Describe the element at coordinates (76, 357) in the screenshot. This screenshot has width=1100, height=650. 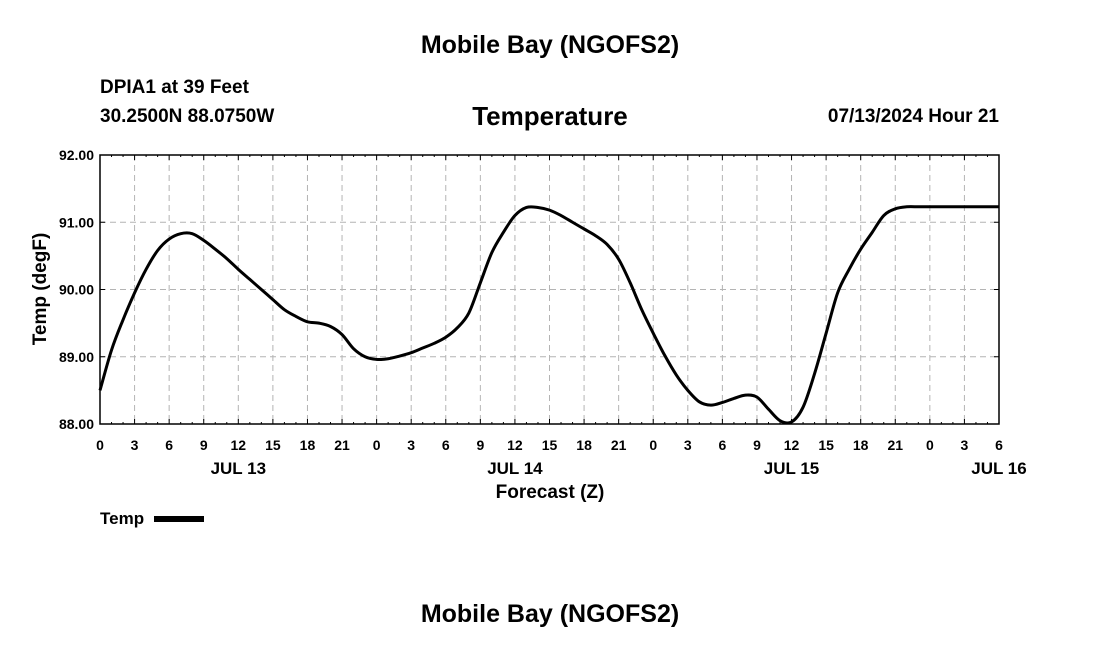
I see `y-tick-label: 89.00` at that location.